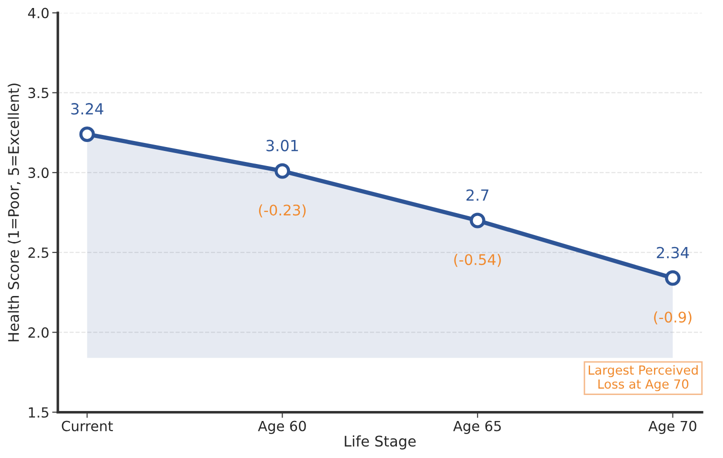  I want to click on annotation: (-0.23), so click(282, 211).